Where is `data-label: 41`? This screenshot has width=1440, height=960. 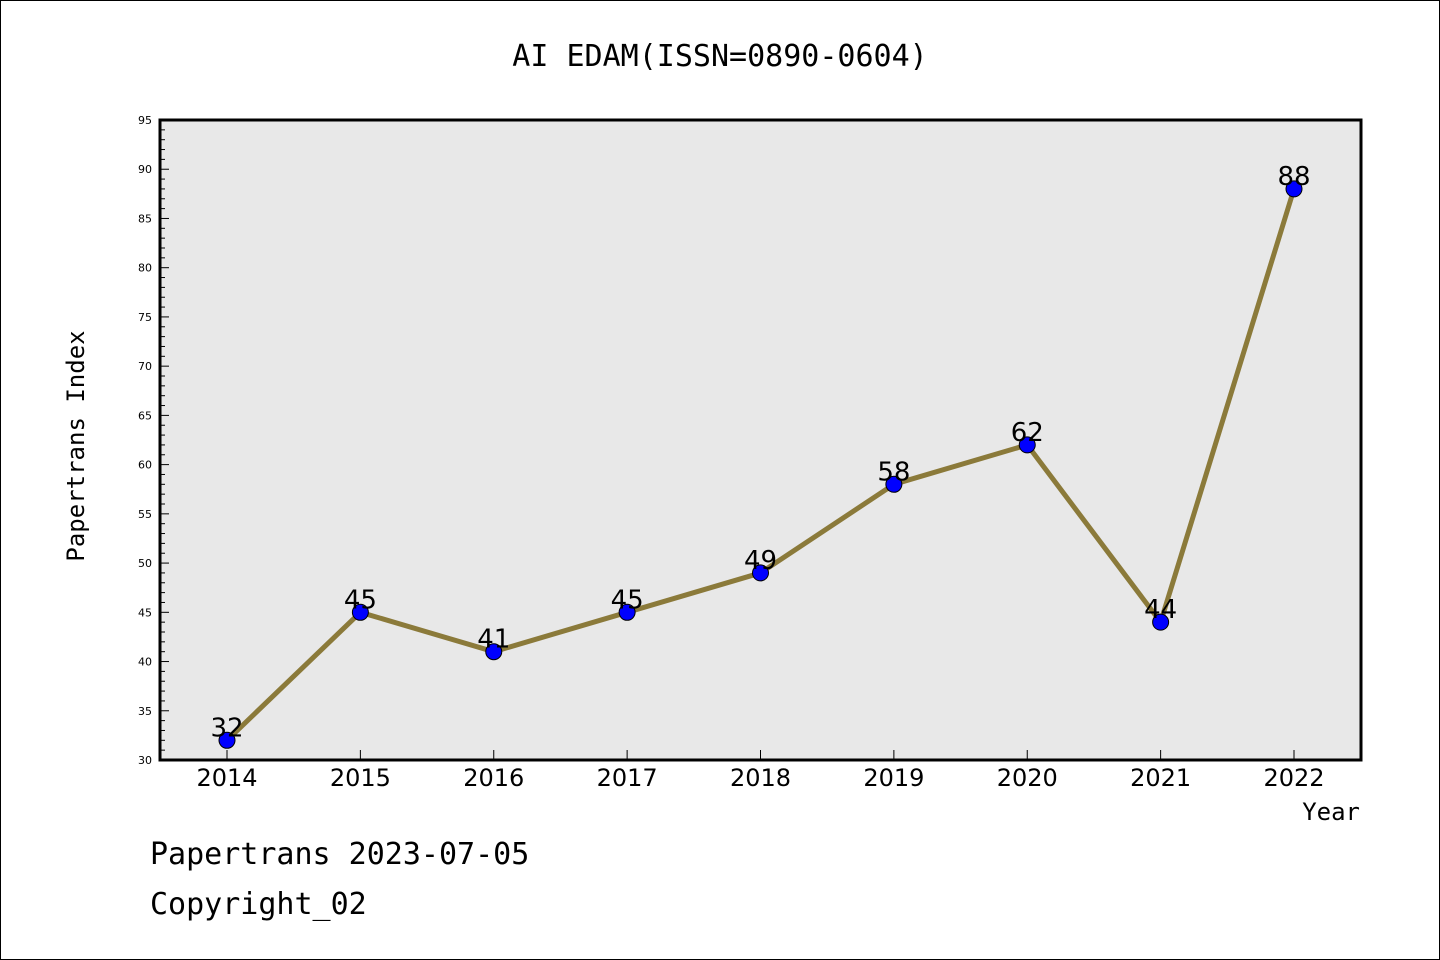
data-label: 41 is located at coordinates (493, 640).